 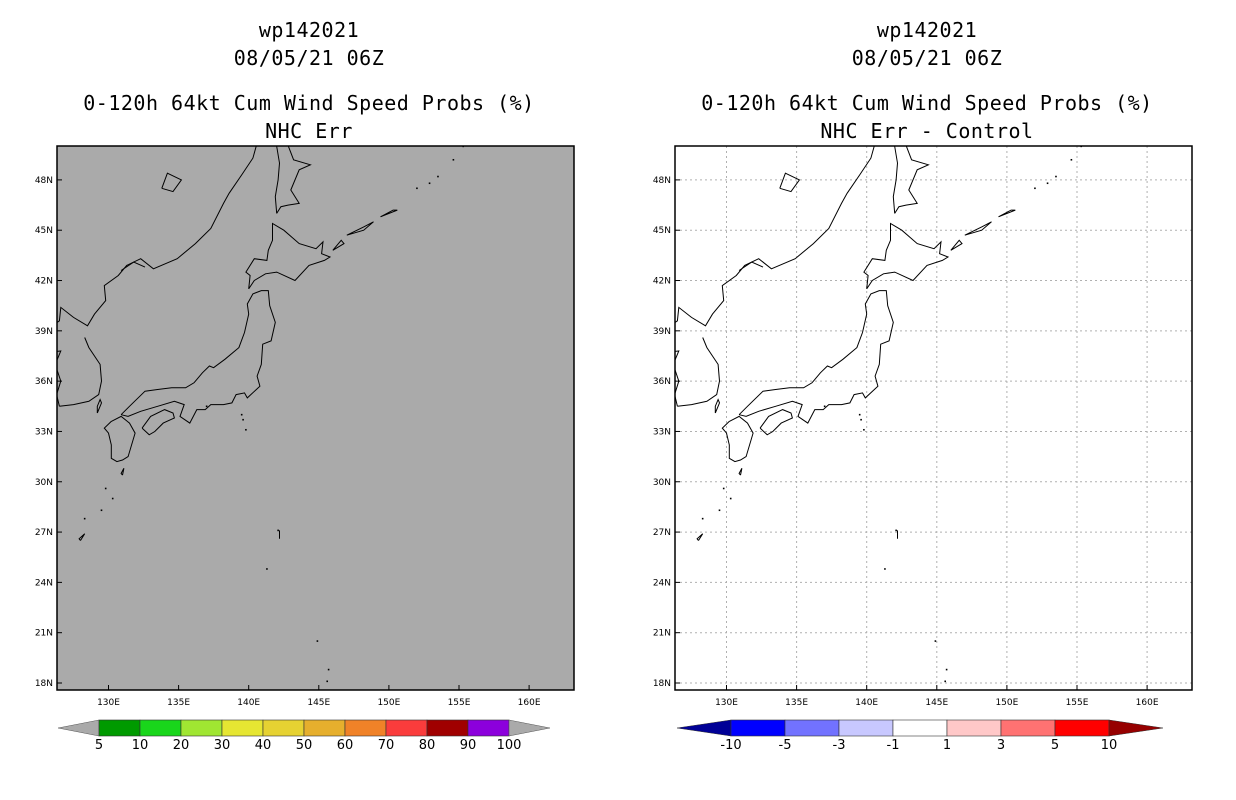 What do you see at coordinates (427, 745) in the screenshot?
I see `colorbar-label: 80` at bounding box center [427, 745].